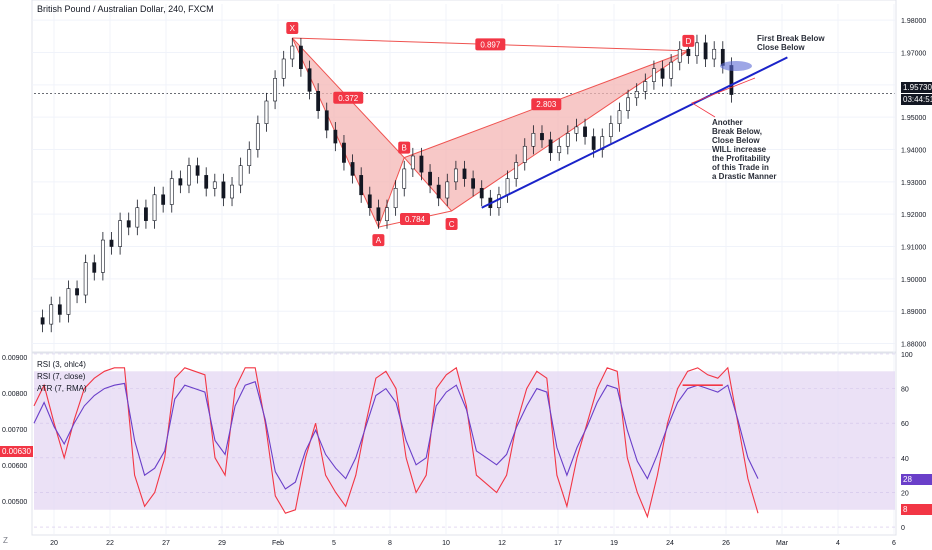  Describe the element at coordinates (913, 151) in the screenshot. I see `price-tick: 1.94000` at that location.